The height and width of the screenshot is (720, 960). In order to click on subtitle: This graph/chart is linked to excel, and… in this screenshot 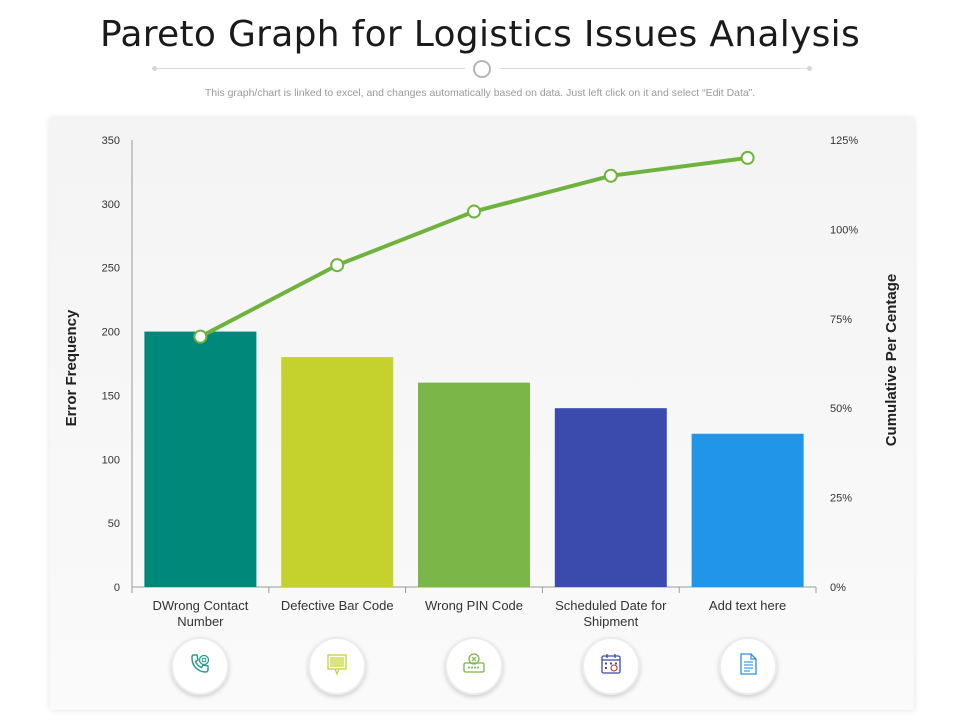, I will do `click(480, 93)`.